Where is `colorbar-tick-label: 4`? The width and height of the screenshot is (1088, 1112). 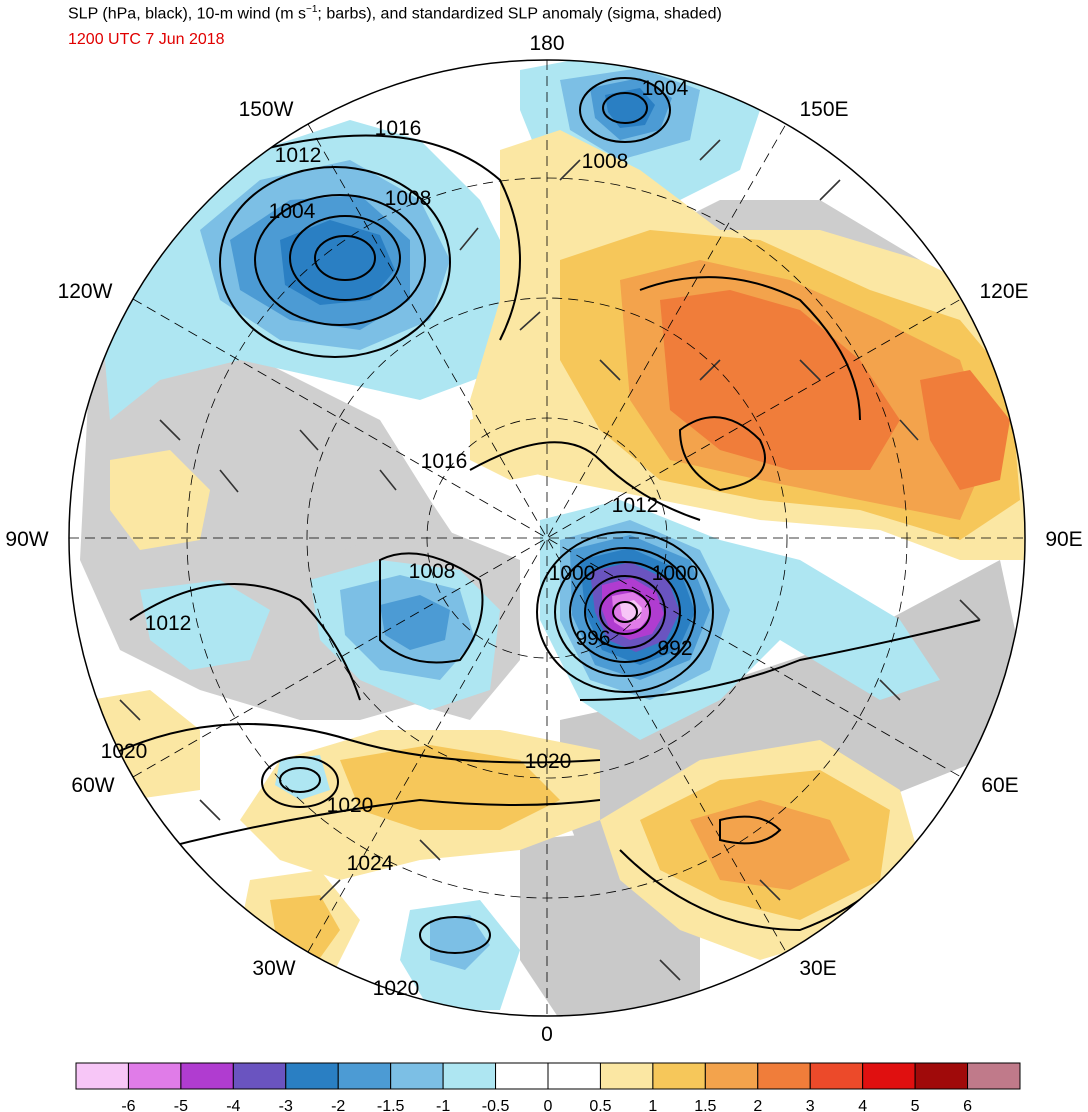
colorbar-tick-label: 4 is located at coordinates (862, 1105).